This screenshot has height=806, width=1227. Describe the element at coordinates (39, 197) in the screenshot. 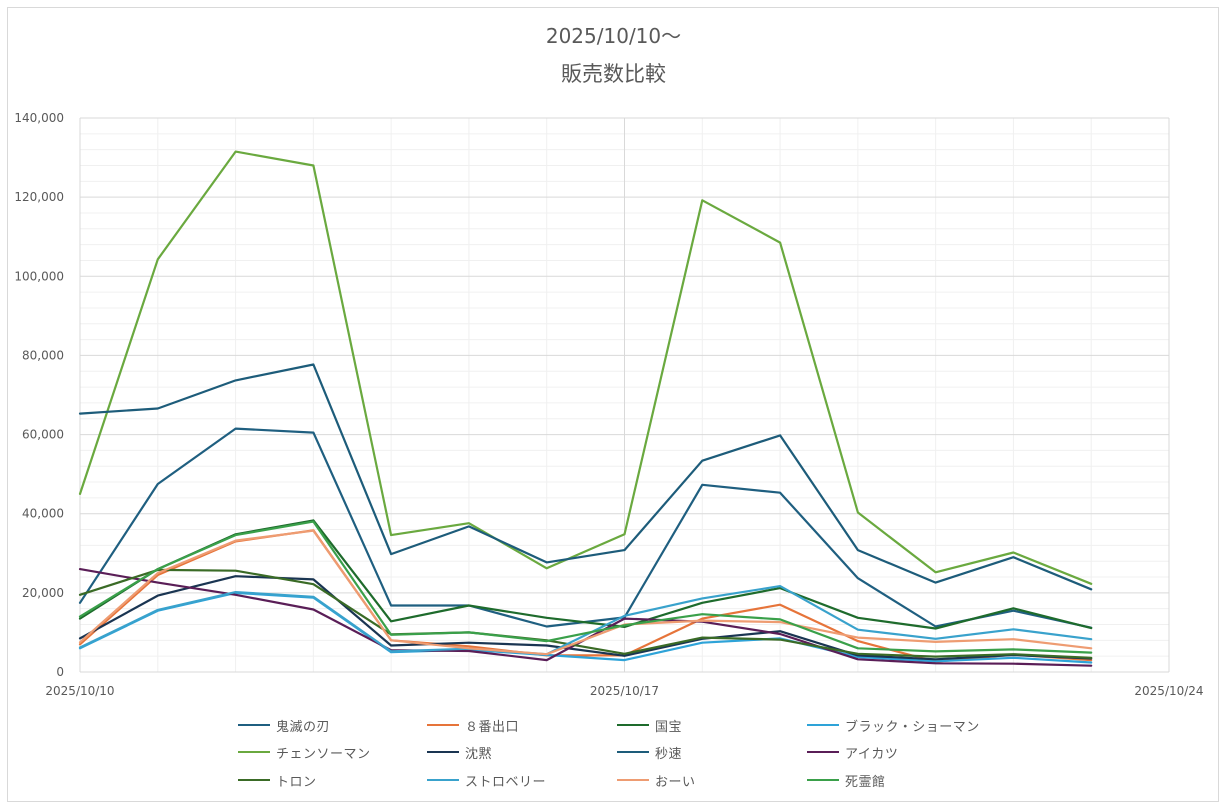

I see `y-tick-label: 120,000` at that location.